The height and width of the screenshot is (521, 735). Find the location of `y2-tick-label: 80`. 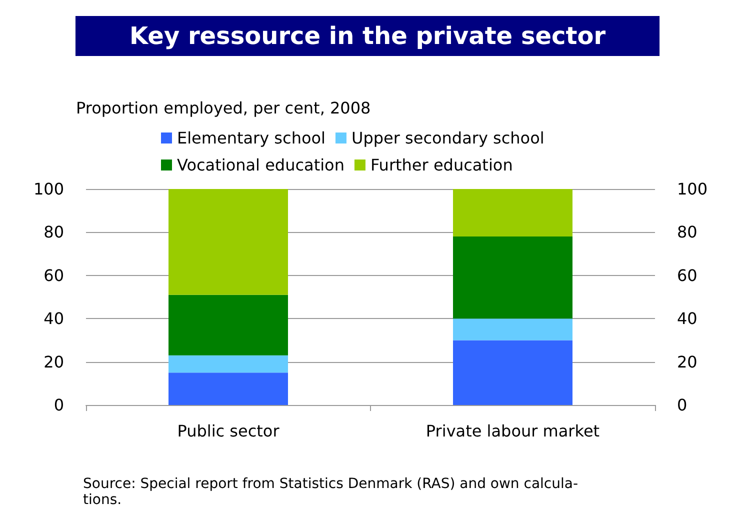

y2-tick-label: 80 is located at coordinates (687, 232).